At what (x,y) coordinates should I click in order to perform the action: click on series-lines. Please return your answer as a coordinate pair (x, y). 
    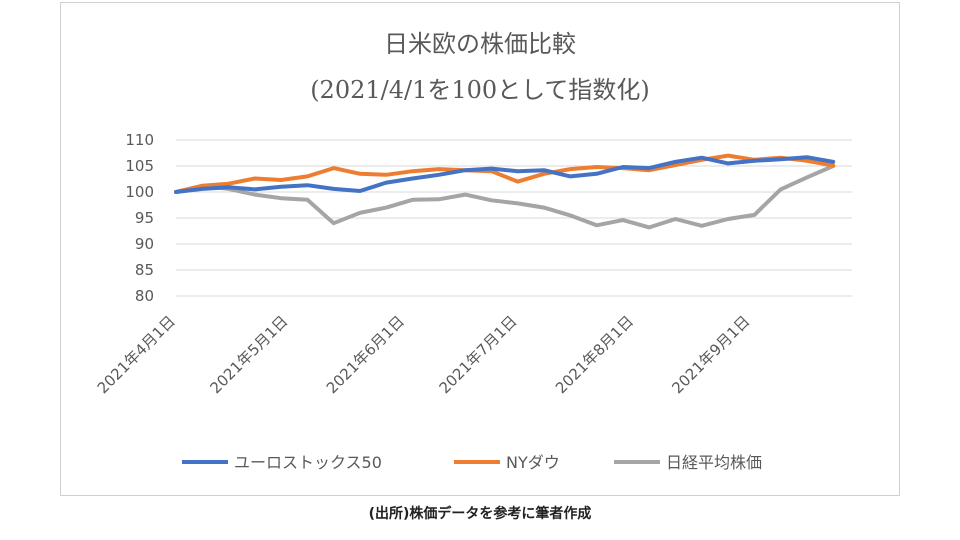
    Looking at the image, I should click on (505, 191).